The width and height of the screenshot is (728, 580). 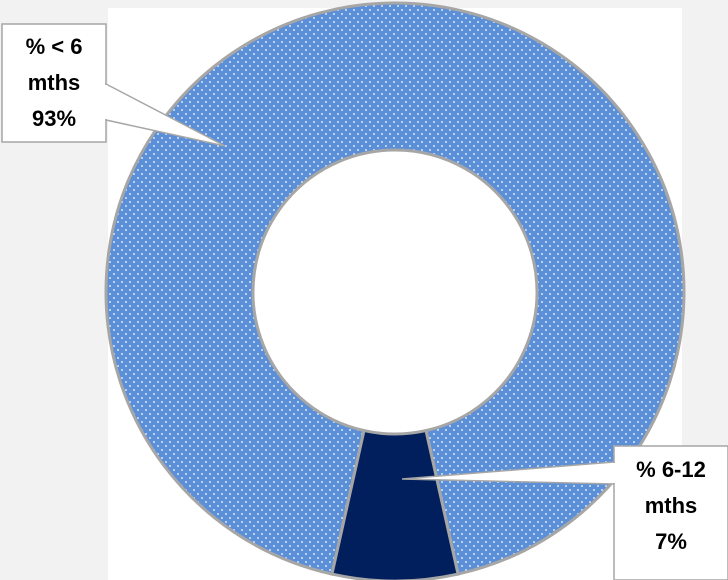 What do you see at coordinates (671, 469) in the screenshot?
I see `data-label-line: % 6-12` at bounding box center [671, 469].